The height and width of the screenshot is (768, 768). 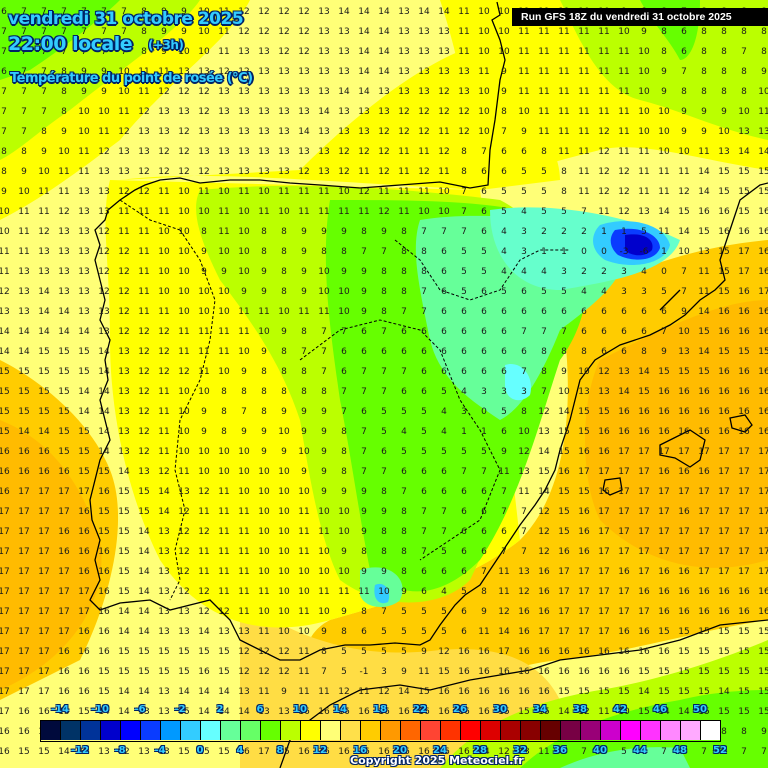 What do you see at coordinates (80, 750) in the screenshot?
I see `legend-label-bottom: -12` at bounding box center [80, 750].